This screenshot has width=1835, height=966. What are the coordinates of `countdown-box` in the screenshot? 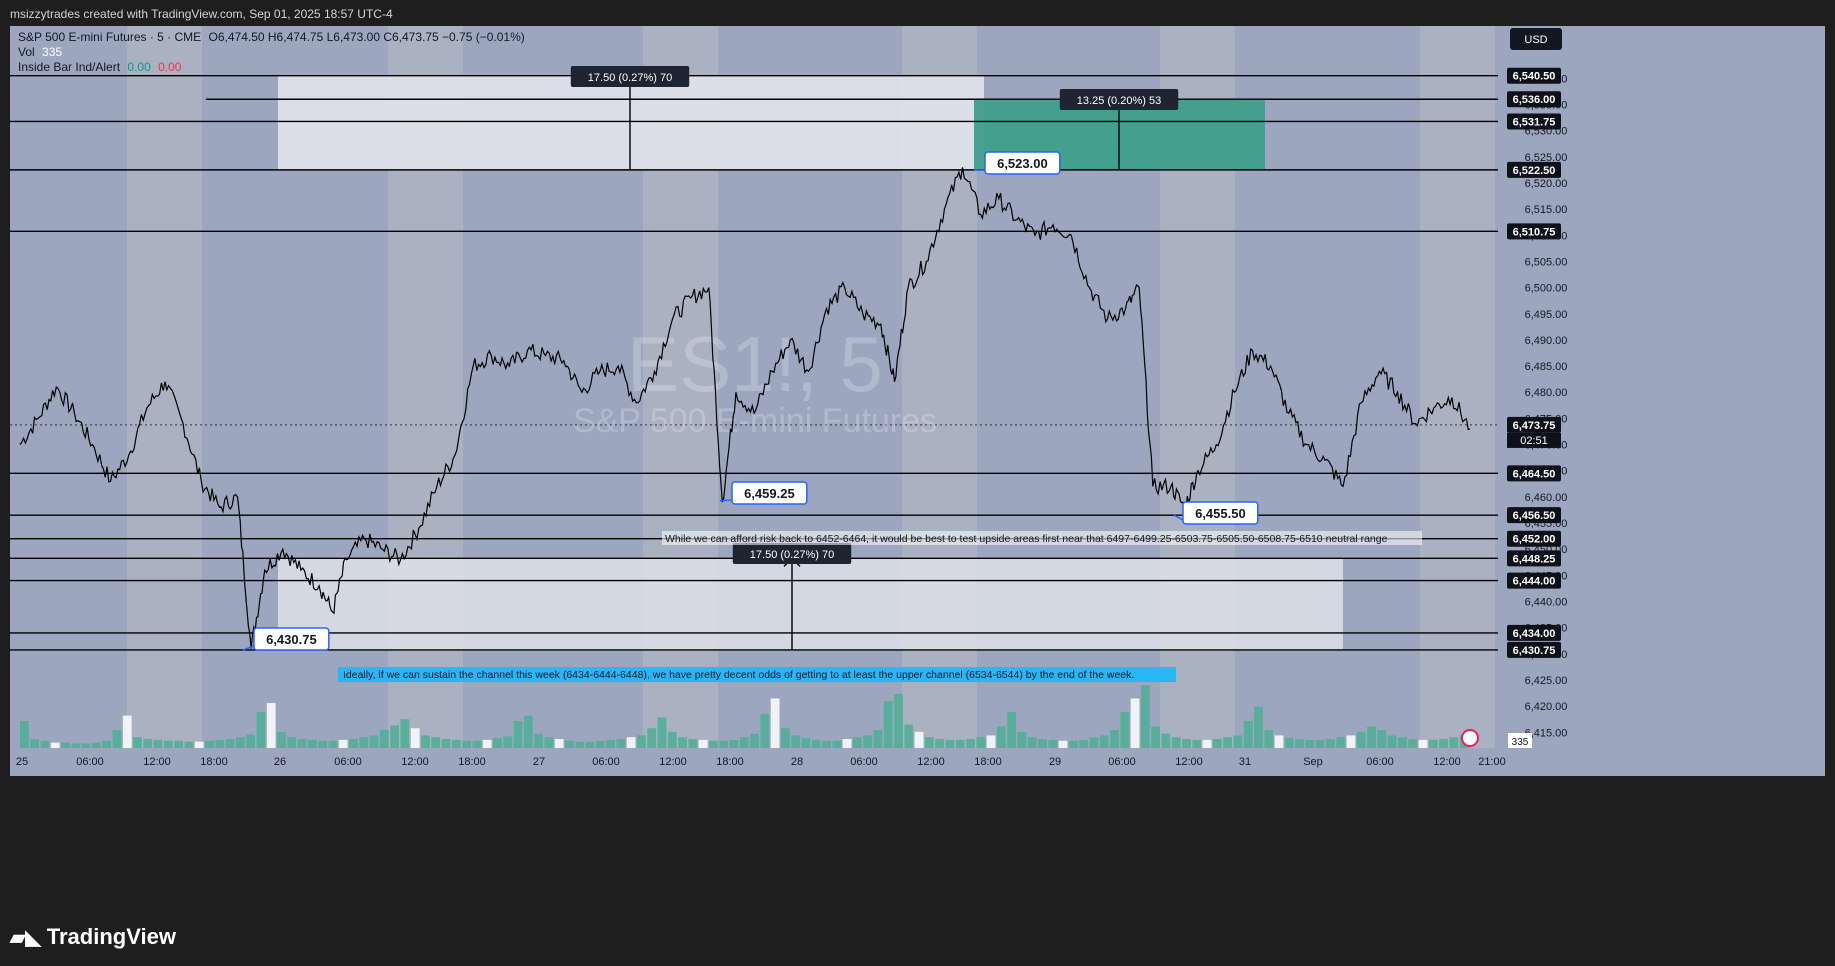 It's located at (1534, 440).